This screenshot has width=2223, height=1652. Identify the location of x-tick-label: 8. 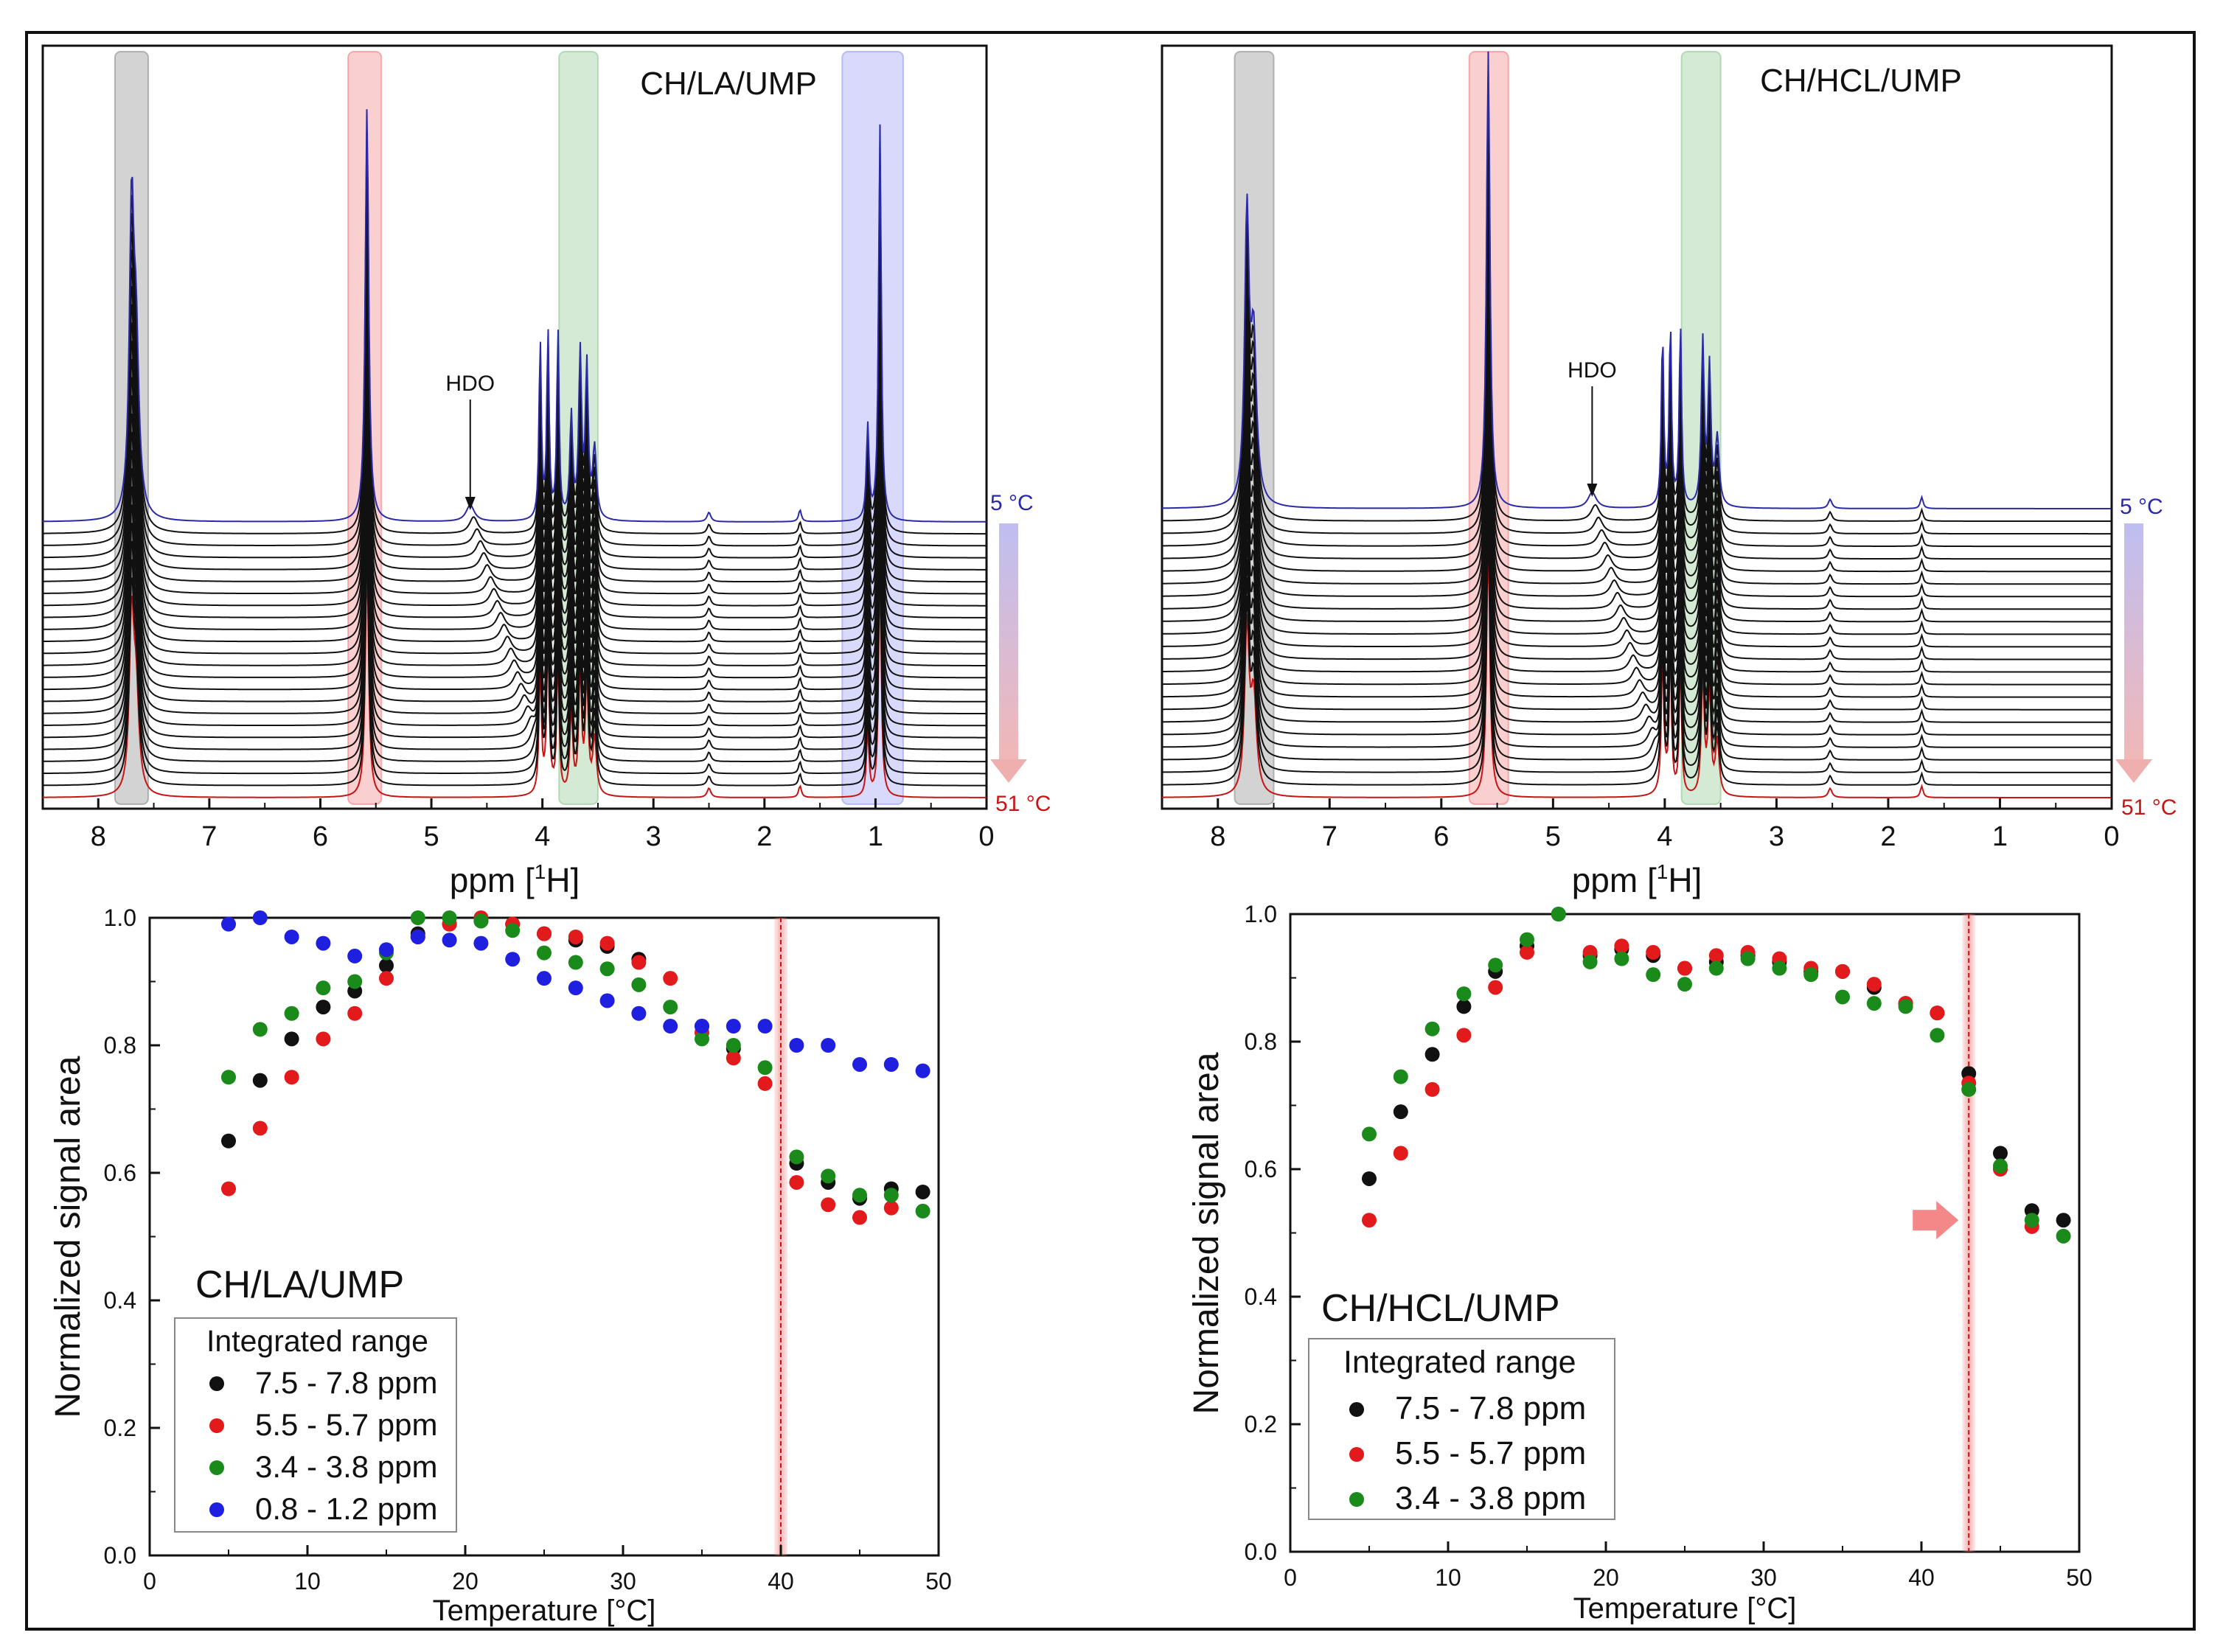
(98, 836).